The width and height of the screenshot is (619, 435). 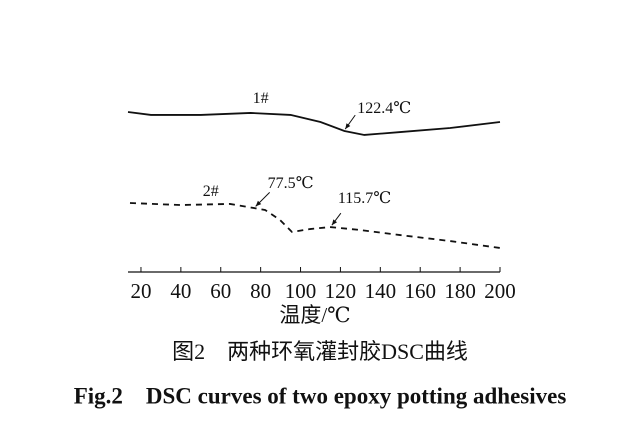 What do you see at coordinates (291, 183) in the screenshot?
I see `annotation-label: 77.5℃` at bounding box center [291, 183].